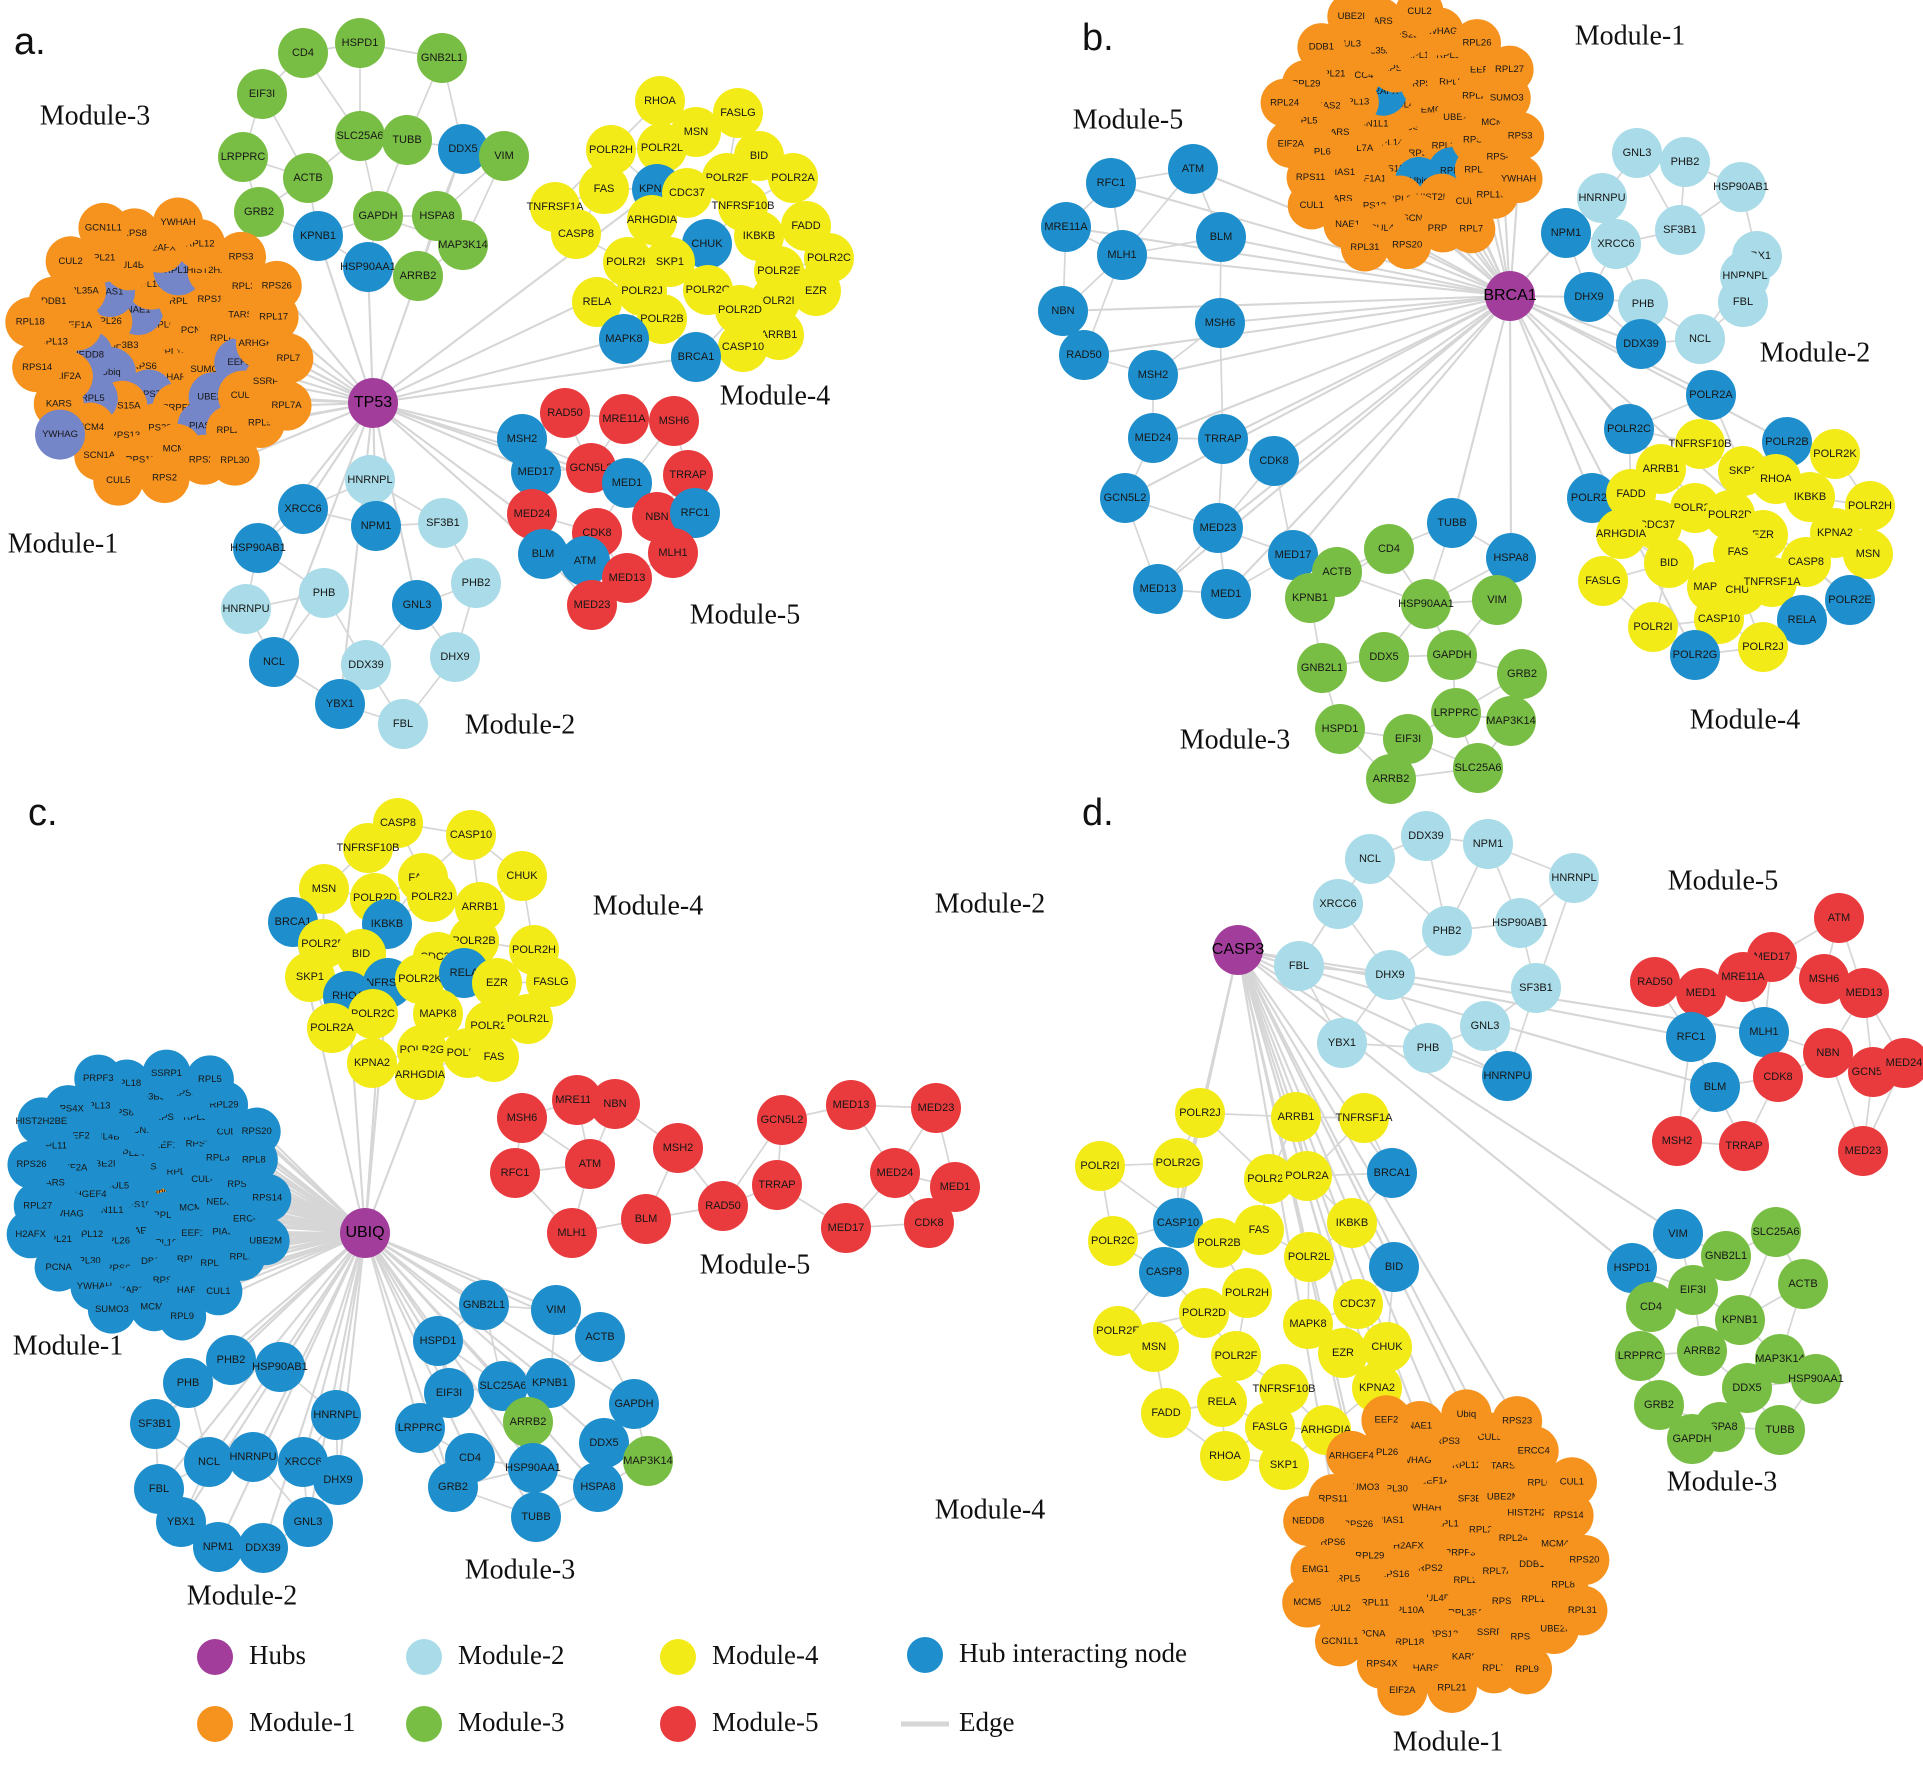 This screenshot has width=1923, height=1775. I want to click on node-MED23: MED23, so click(936, 1108).